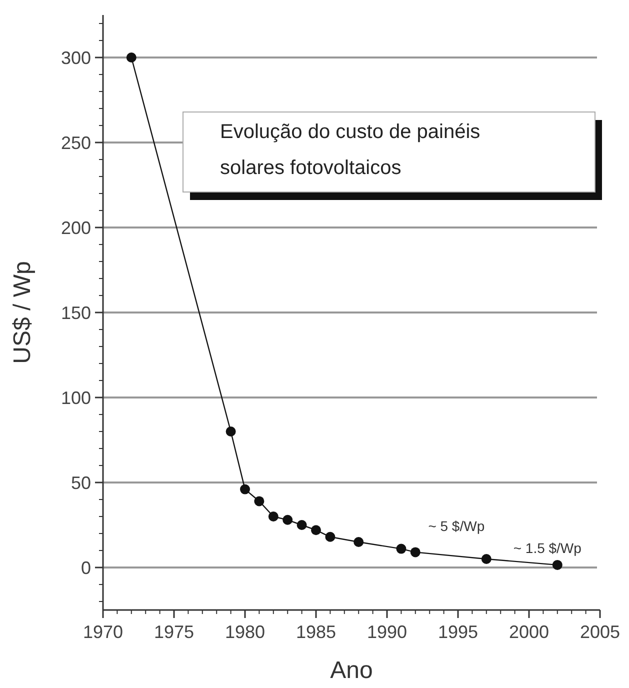  I want to click on y-tick-label: 150, so click(75, 312).